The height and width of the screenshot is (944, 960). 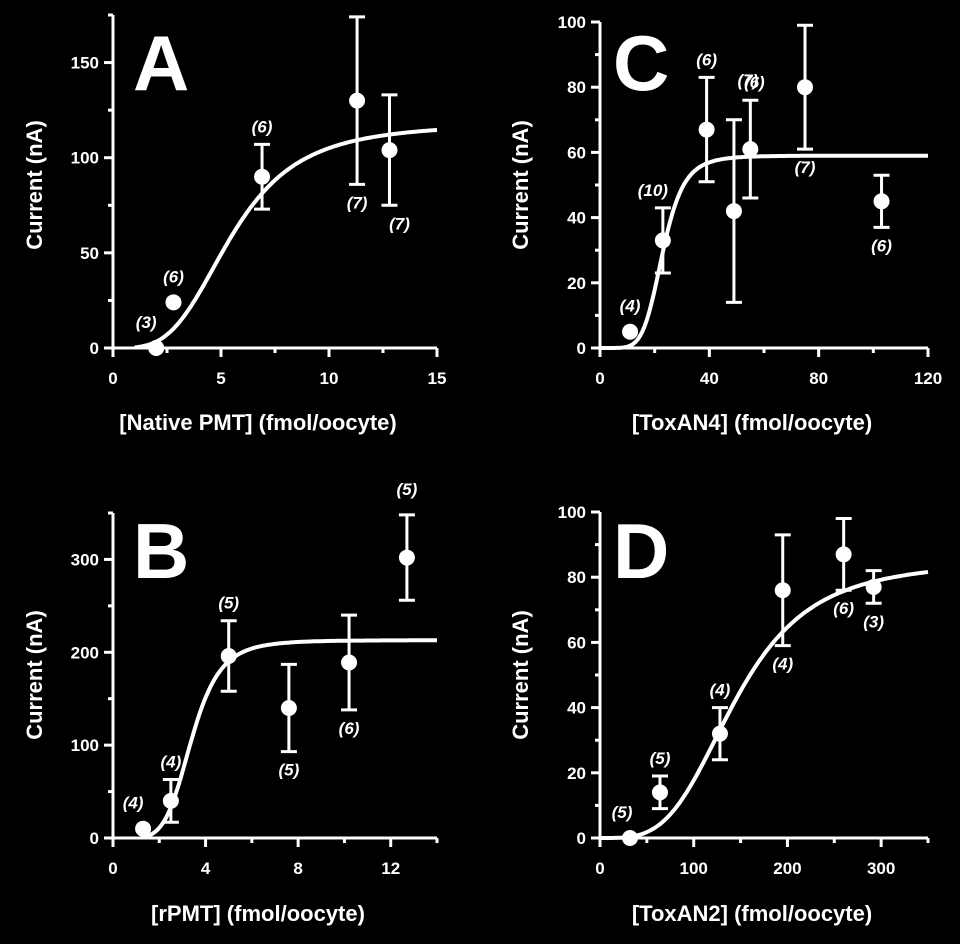 What do you see at coordinates (286, 239) in the screenshot?
I see `panel-a-fit-curve` at bounding box center [286, 239].